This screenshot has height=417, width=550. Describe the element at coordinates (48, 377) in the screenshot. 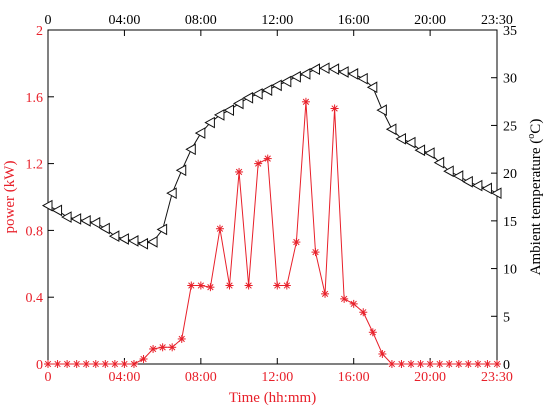

I see `x-tick-label-bottom: 0` at that location.